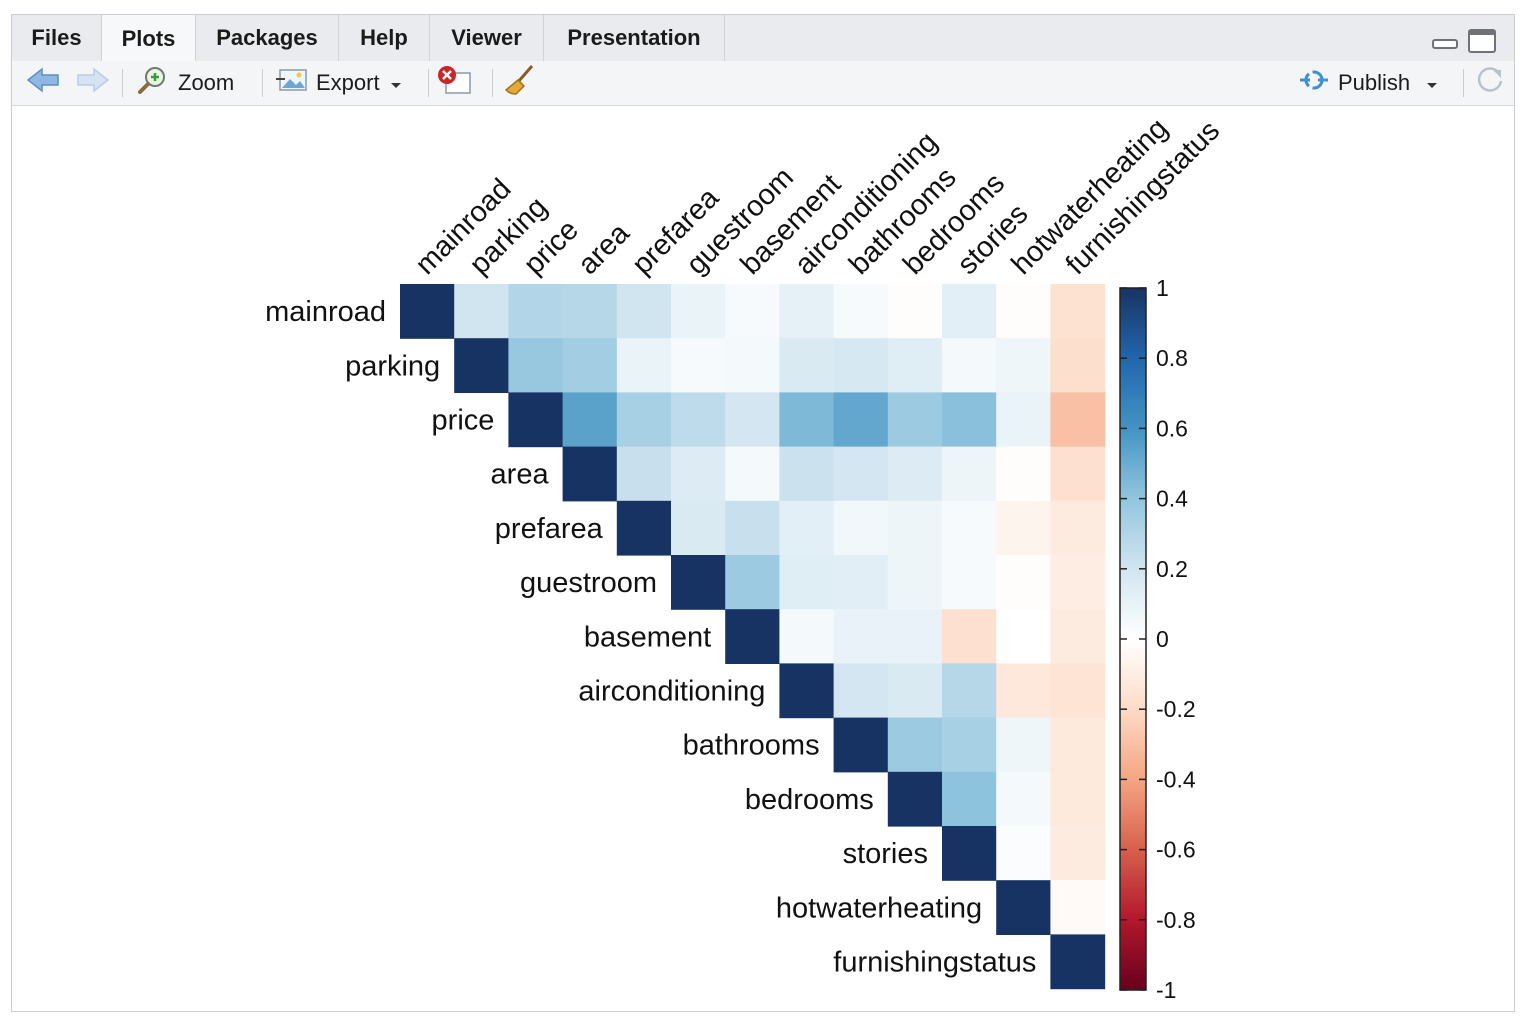  What do you see at coordinates (186, 83) in the screenshot?
I see `zoom-button: Zoom` at bounding box center [186, 83].